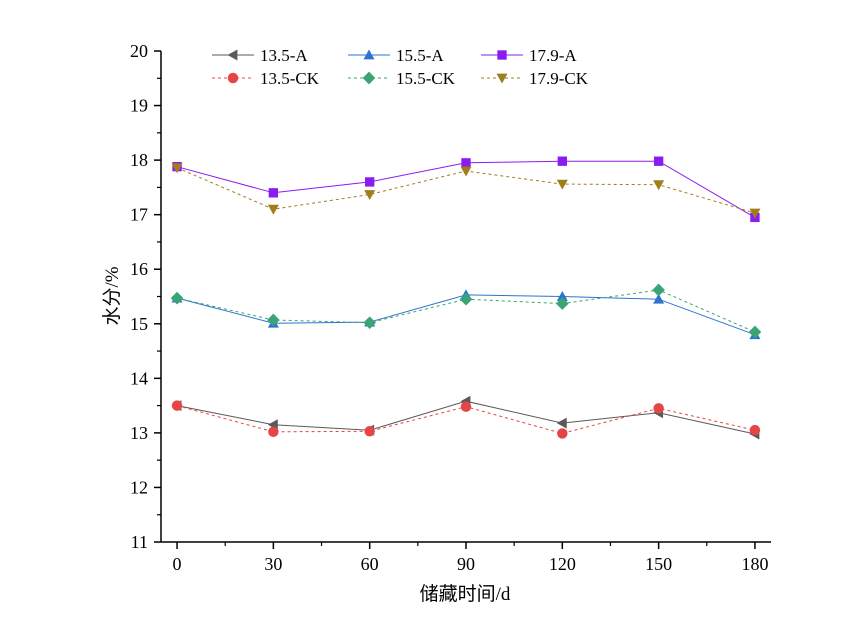  What do you see at coordinates (233, 78) in the screenshot?
I see `legend-marker-13-5-ck` at bounding box center [233, 78].